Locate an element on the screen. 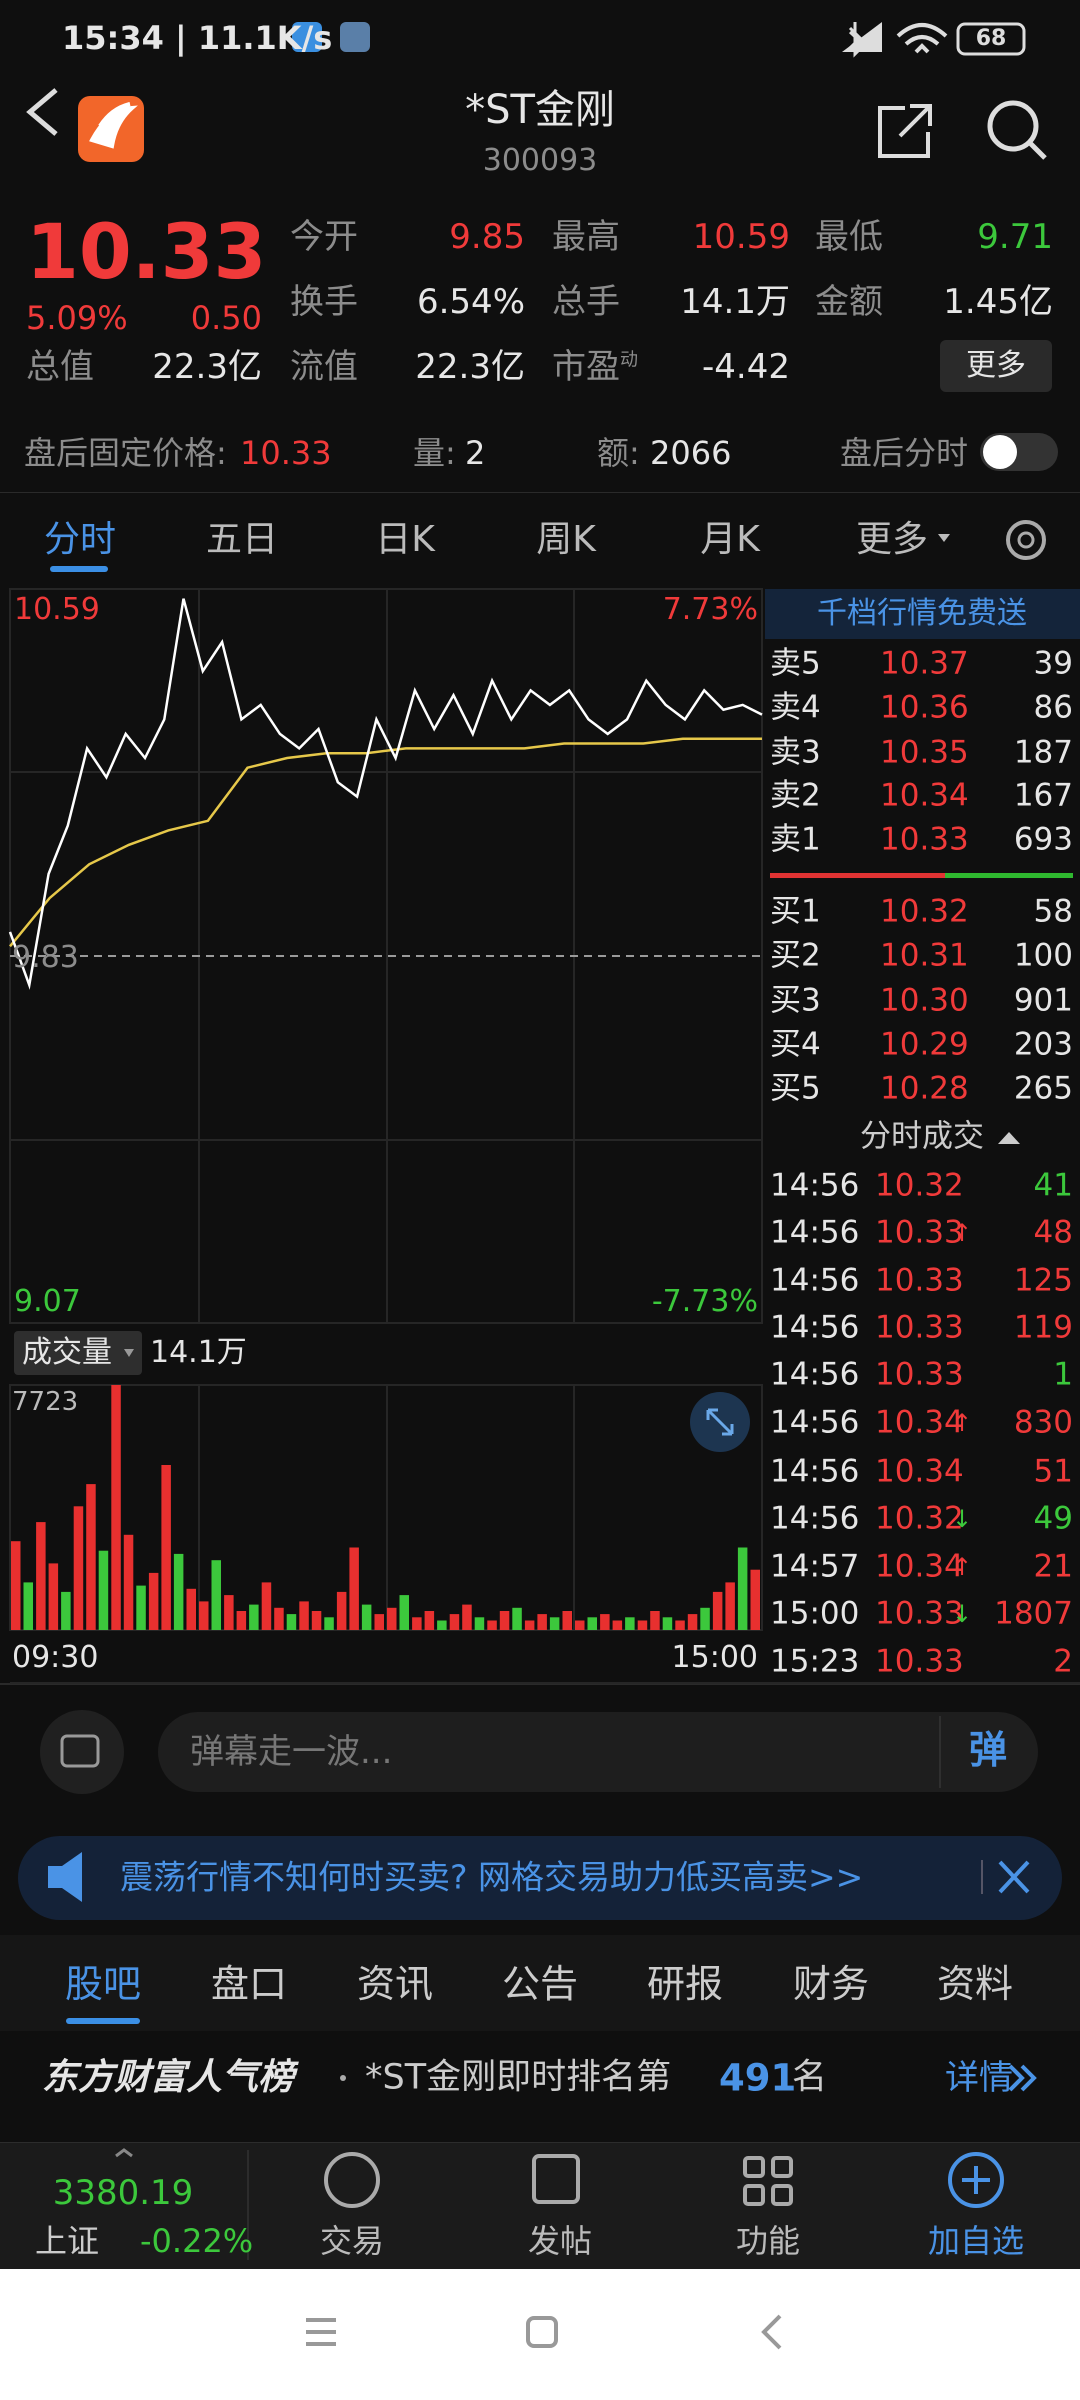 The width and height of the screenshot is (1080, 2400). volume-selector is located at coordinates (78, 1353).